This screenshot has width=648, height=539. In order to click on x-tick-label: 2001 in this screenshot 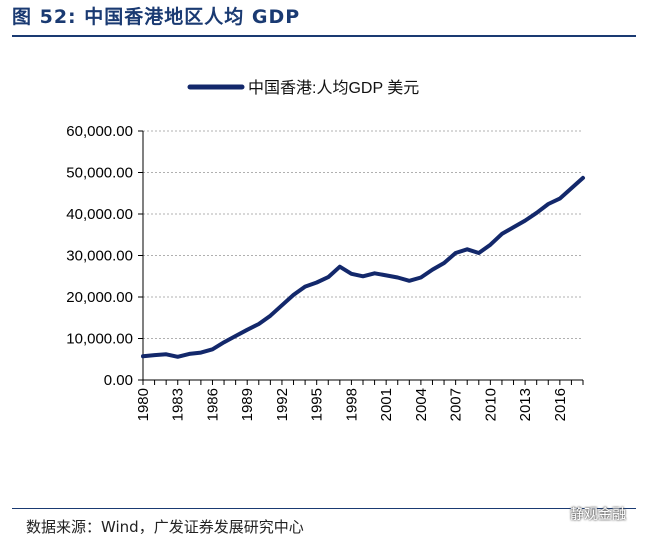, I will do `click(386, 404)`.